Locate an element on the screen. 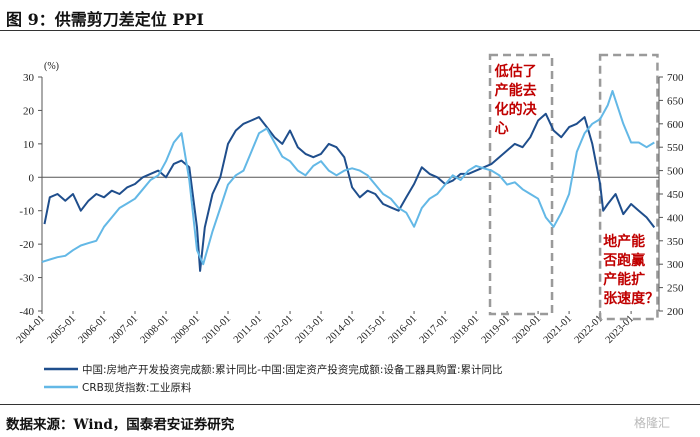 The image size is (700, 437). y-tick-label-right: 500 is located at coordinates (675, 172).